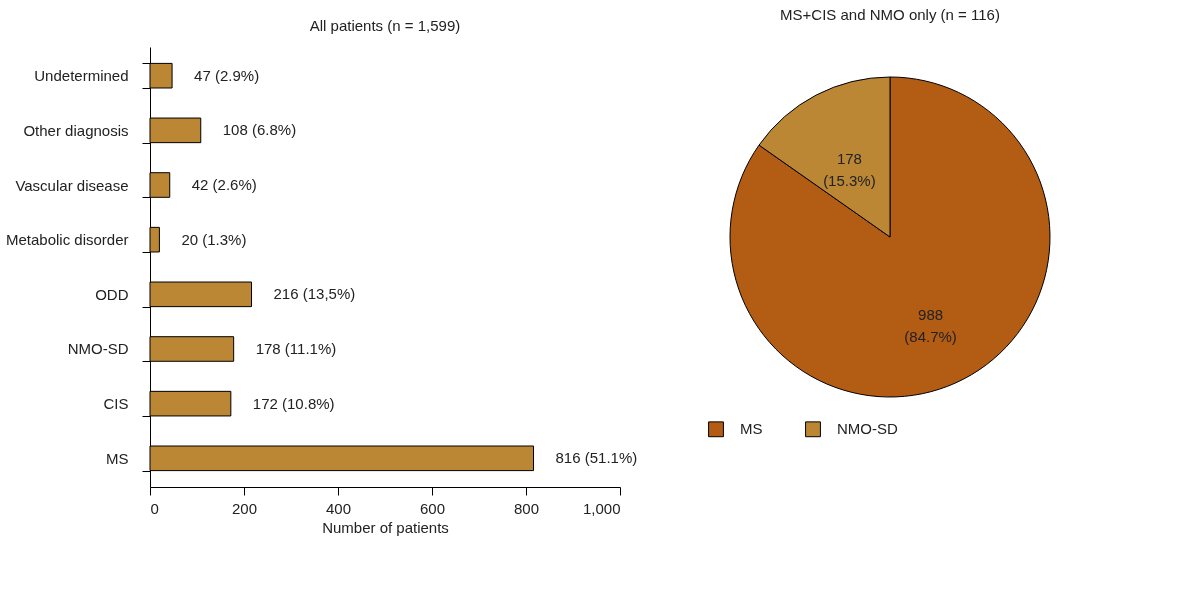  Describe the element at coordinates (385, 527) in the screenshot. I see `x-axis-title: Number of patients` at that location.